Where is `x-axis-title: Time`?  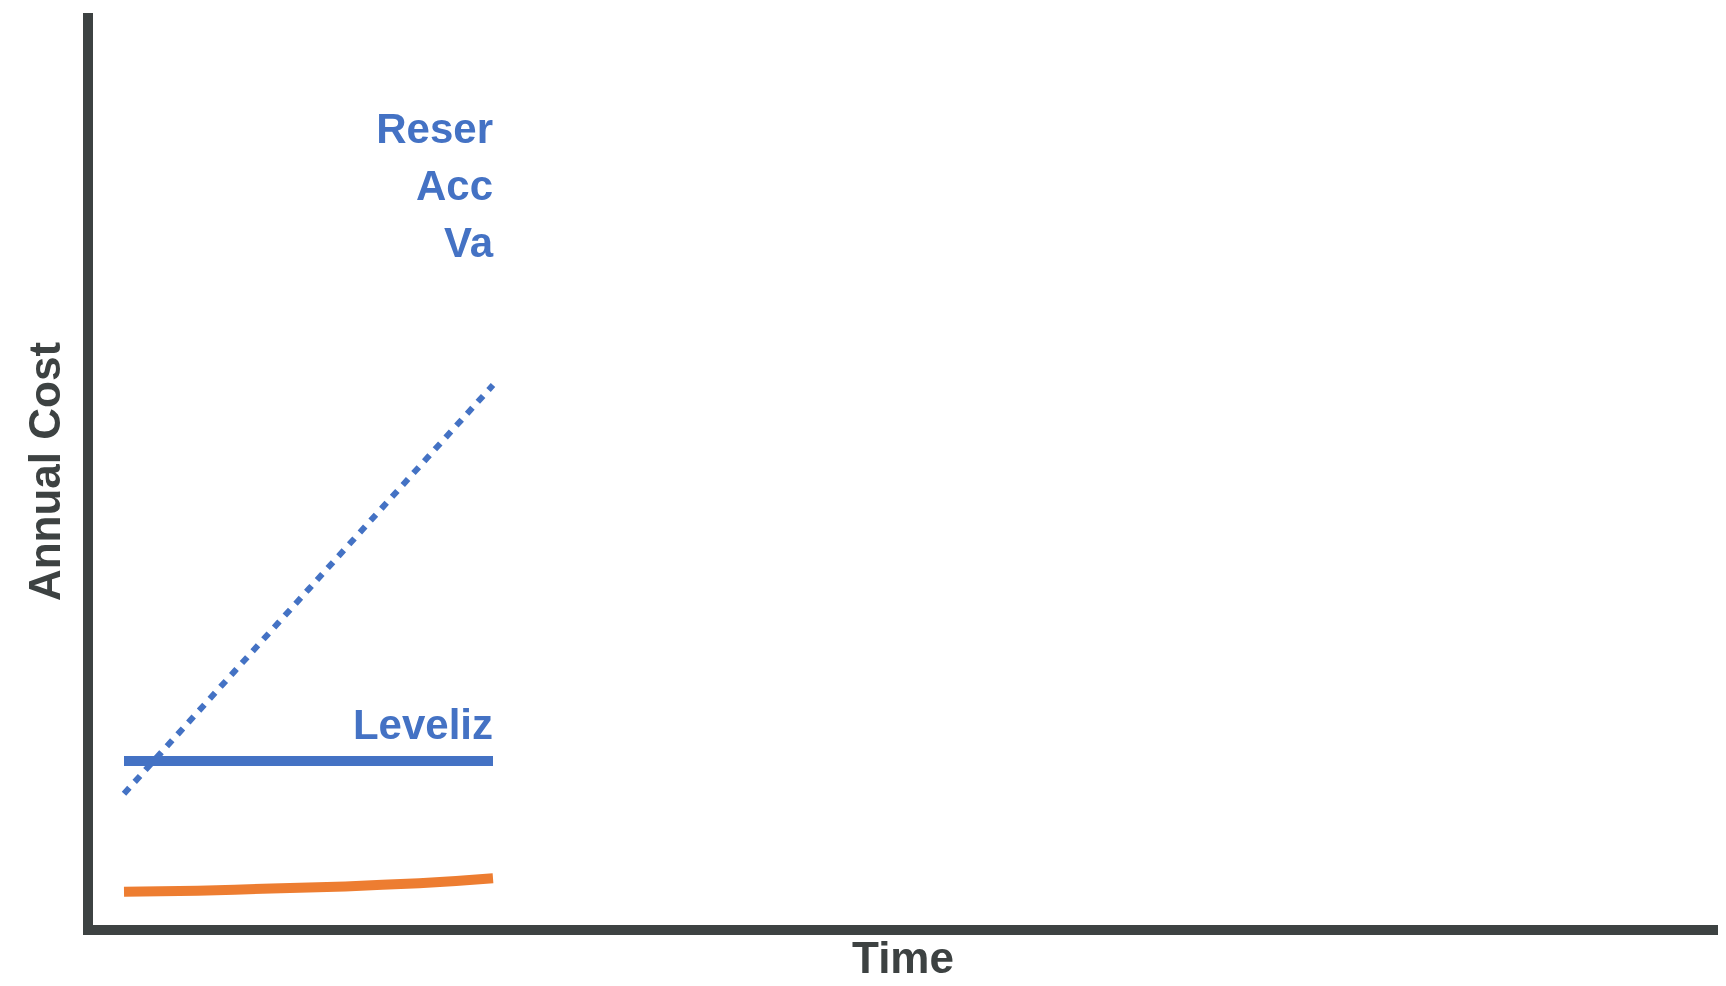
x-axis-title: Time is located at coordinates (903, 957).